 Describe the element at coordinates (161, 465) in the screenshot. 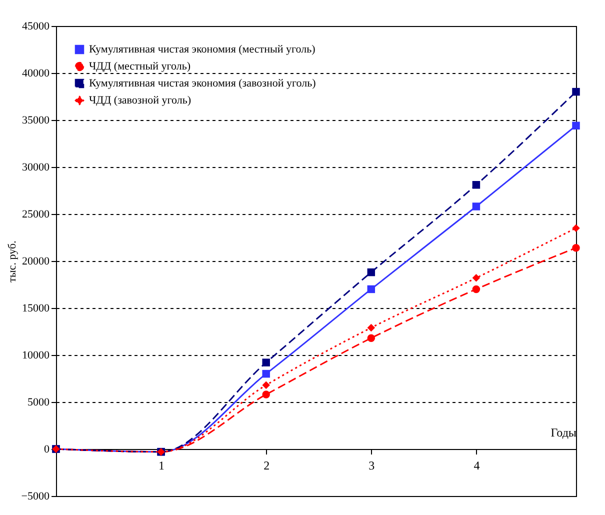

I see `x-tick-label: 1` at that location.